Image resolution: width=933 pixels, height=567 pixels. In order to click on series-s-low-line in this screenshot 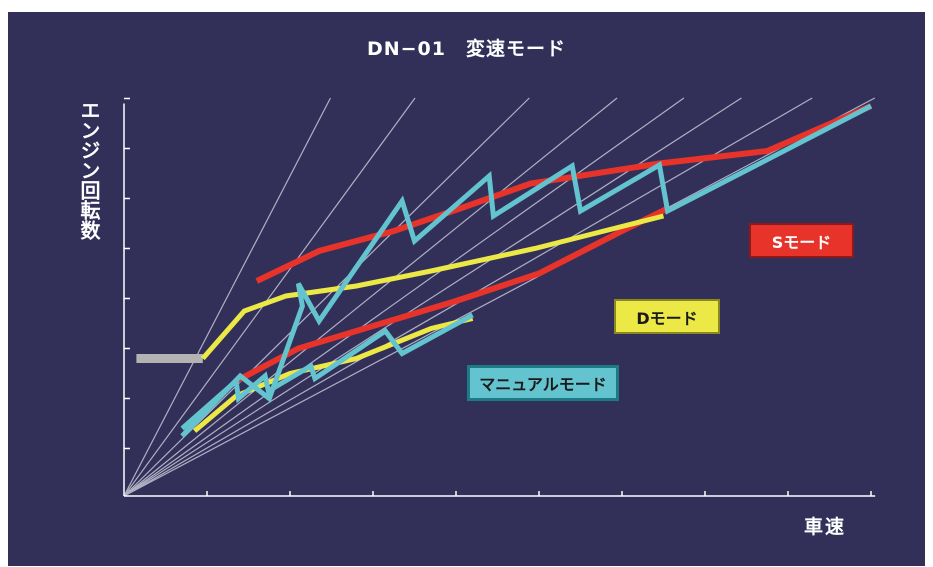, I will do `click(451, 294)`.